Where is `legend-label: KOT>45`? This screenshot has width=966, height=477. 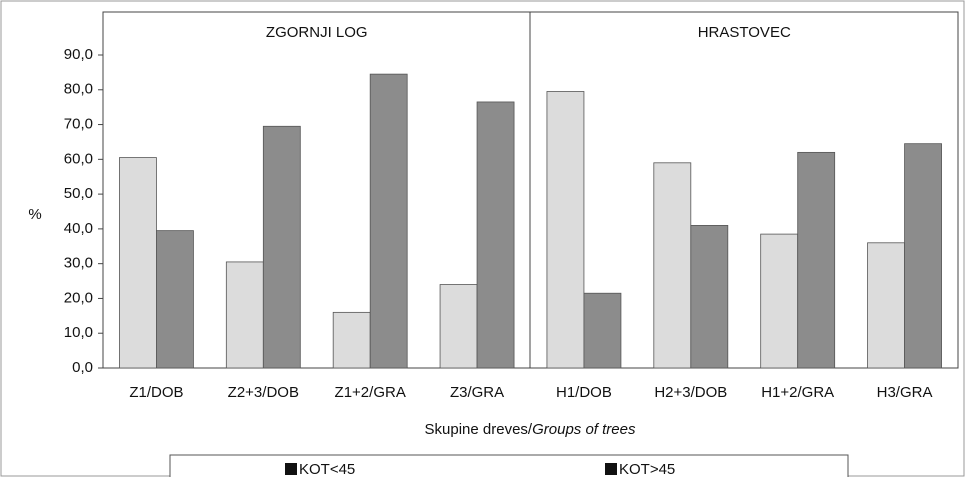 legend-label: KOT>45 is located at coordinates (647, 469).